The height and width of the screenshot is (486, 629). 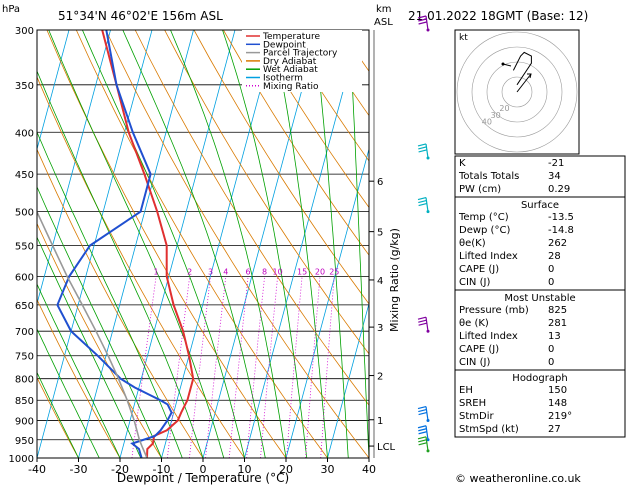 What do you see at coordinates (79, 469) in the screenshot?
I see `temp-tick-label: -30` at bounding box center [79, 469].